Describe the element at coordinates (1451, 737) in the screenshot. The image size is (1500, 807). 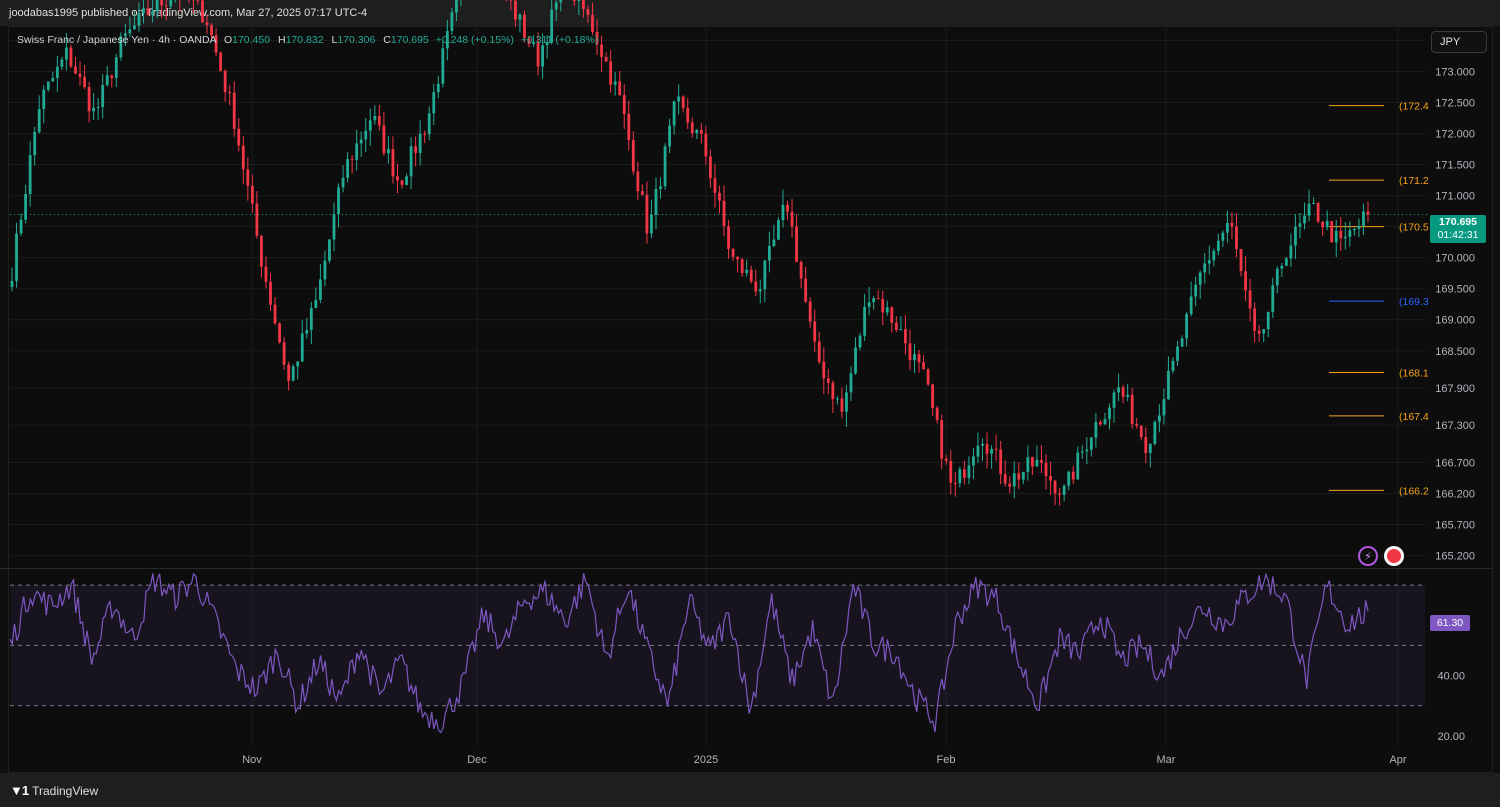
I see `rsi-tick-label: 20.00` at that location.